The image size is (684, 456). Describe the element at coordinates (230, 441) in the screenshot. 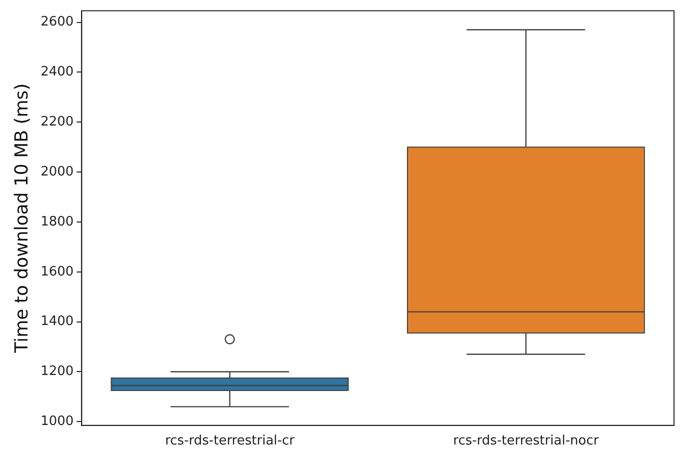

I see `x-tick-label: rcs-rds-terrestrial-cr` at that location.